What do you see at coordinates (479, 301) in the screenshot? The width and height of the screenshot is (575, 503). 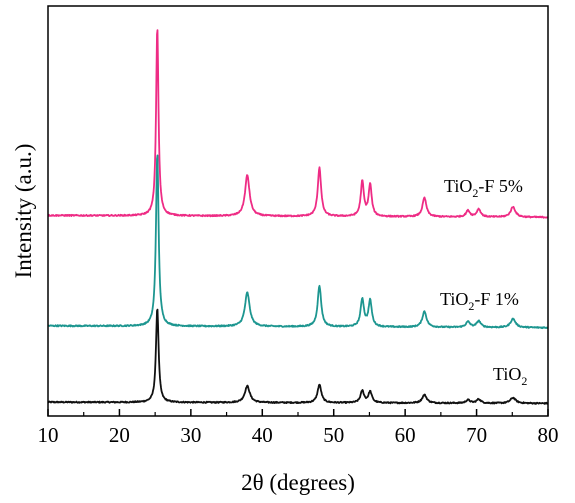 I see `series-label: TiO2-F 1%` at bounding box center [479, 301].